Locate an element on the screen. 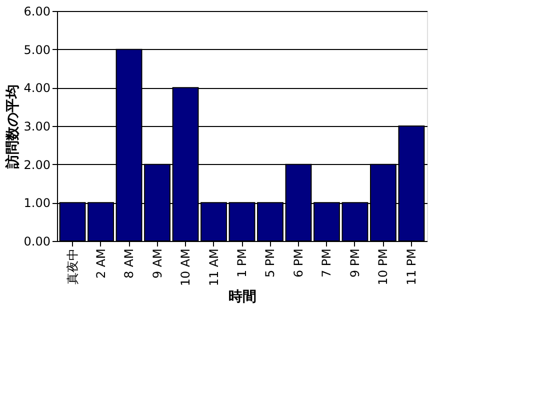 This screenshot has height=398, width=548. x-tick-label: 真夜中 is located at coordinates (73, 266).